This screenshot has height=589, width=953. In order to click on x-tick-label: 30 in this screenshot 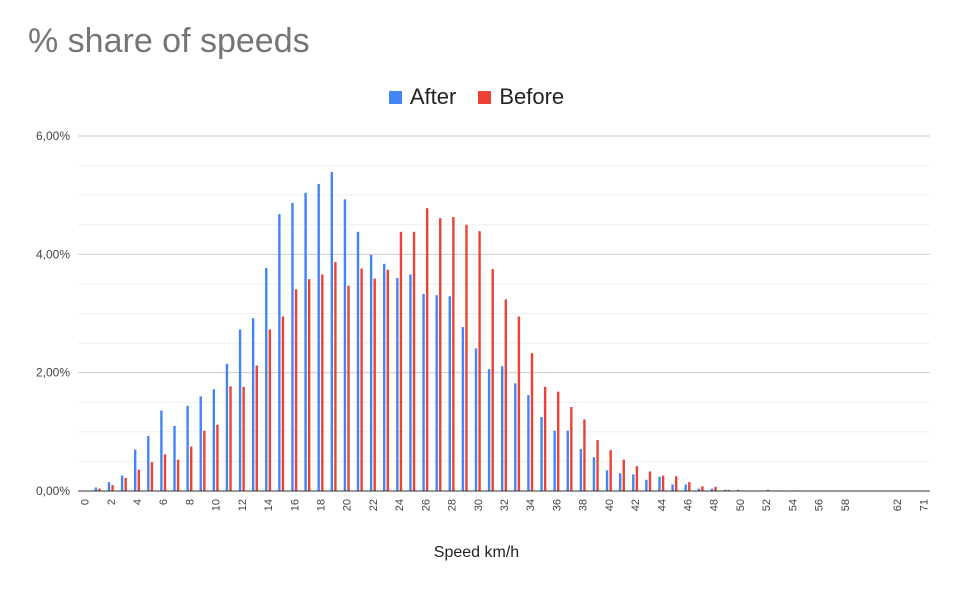, I will do `click(479, 505)`.